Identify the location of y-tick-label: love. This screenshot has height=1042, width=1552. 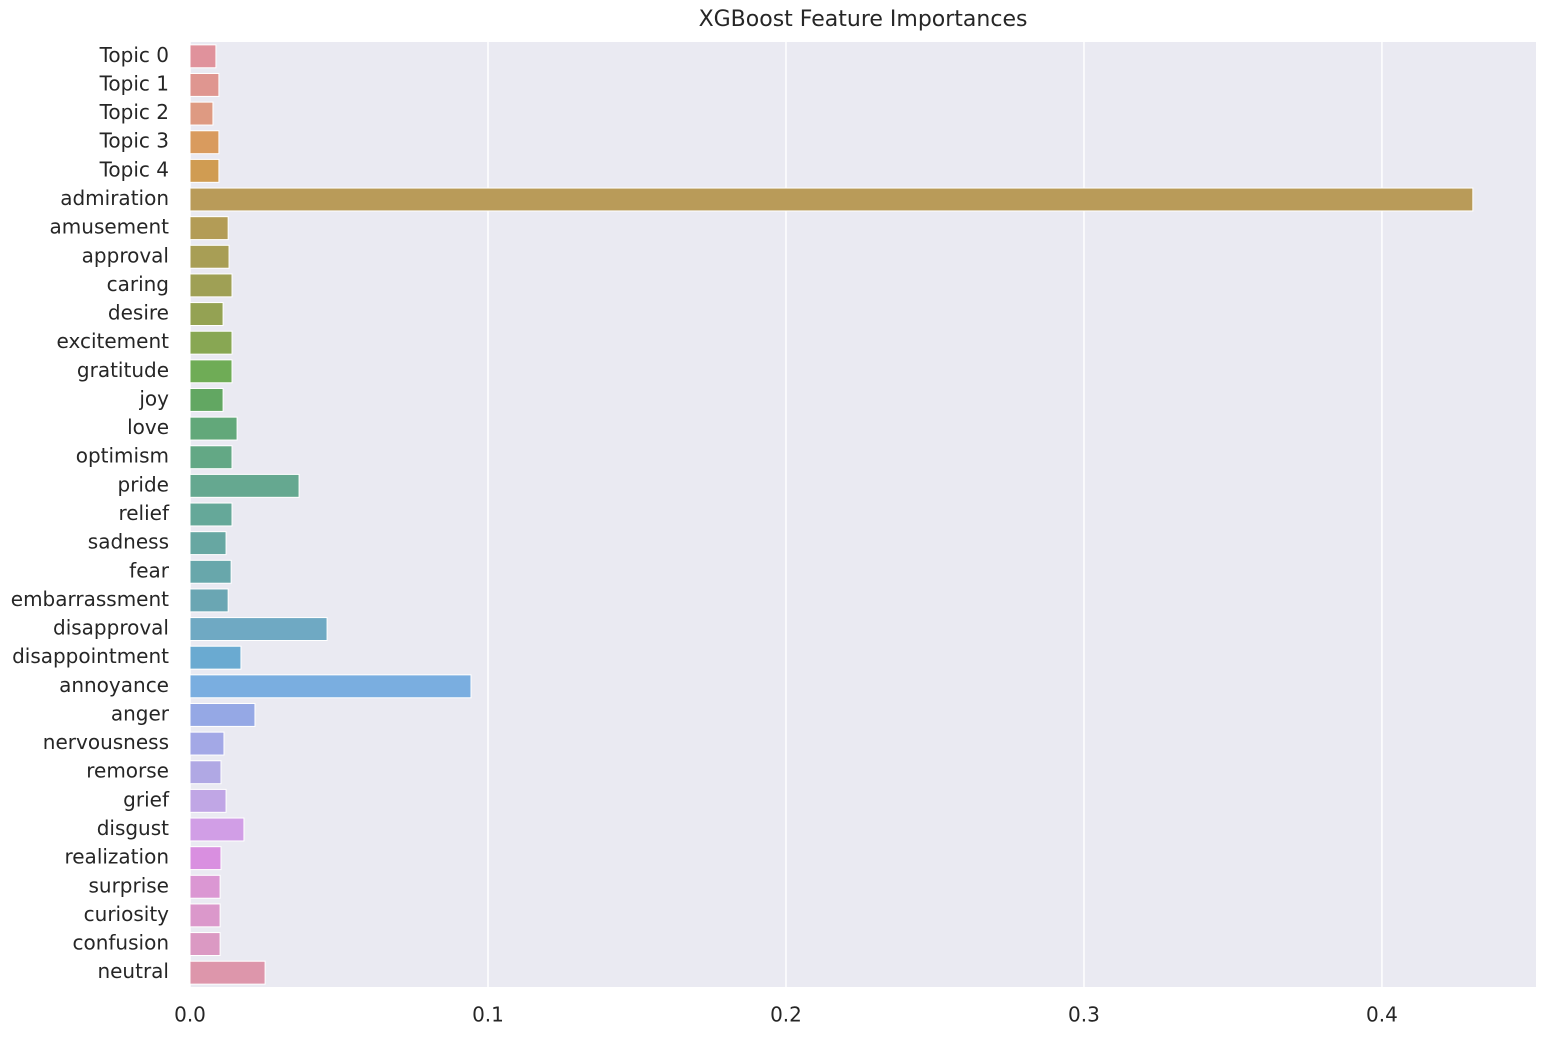
(148, 427).